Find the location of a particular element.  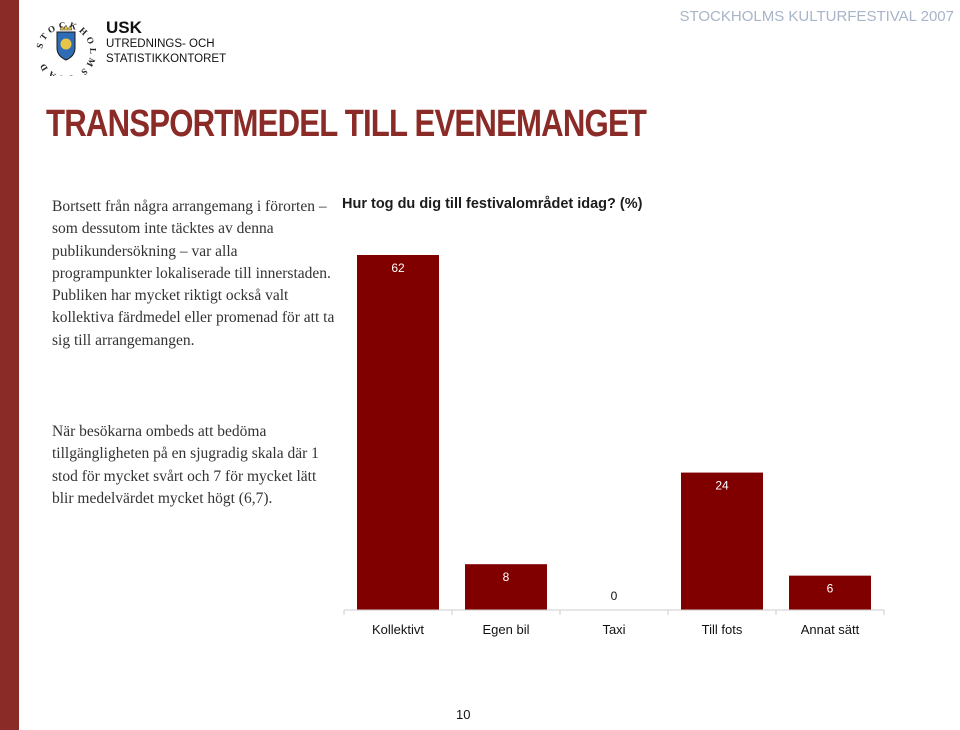

x-category-label-1: Egen bil is located at coordinates (506, 629).